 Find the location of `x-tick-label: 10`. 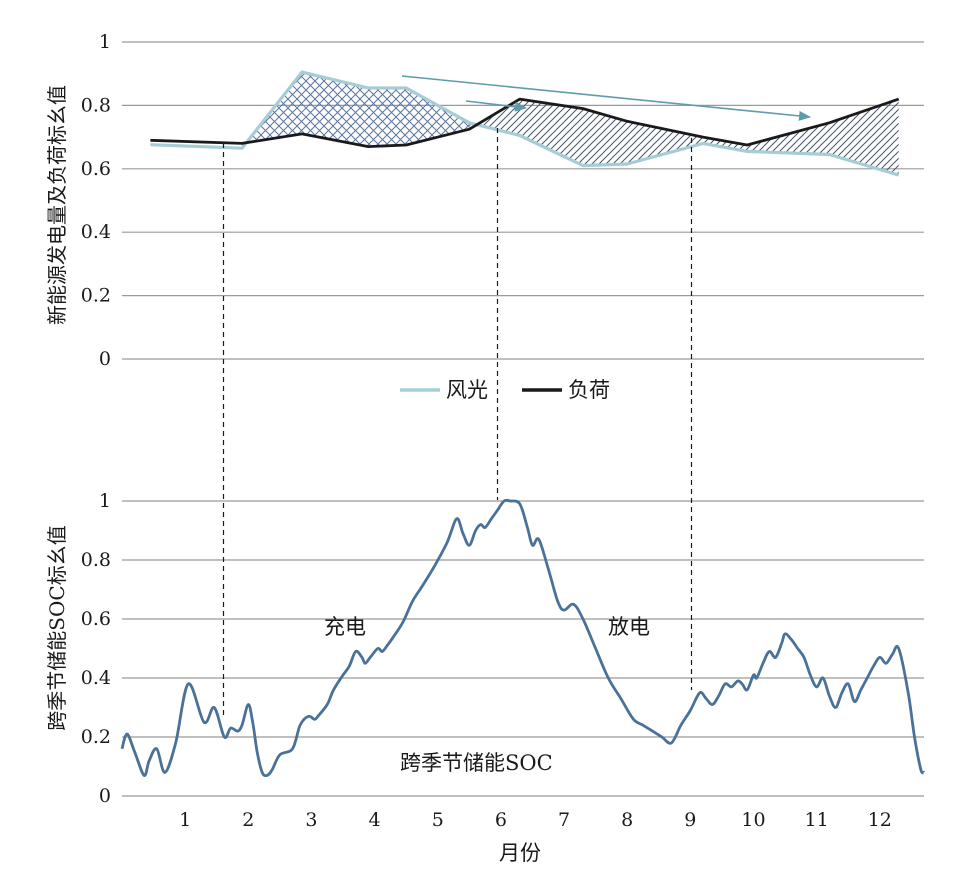

x-tick-label: 10 is located at coordinates (753, 820).